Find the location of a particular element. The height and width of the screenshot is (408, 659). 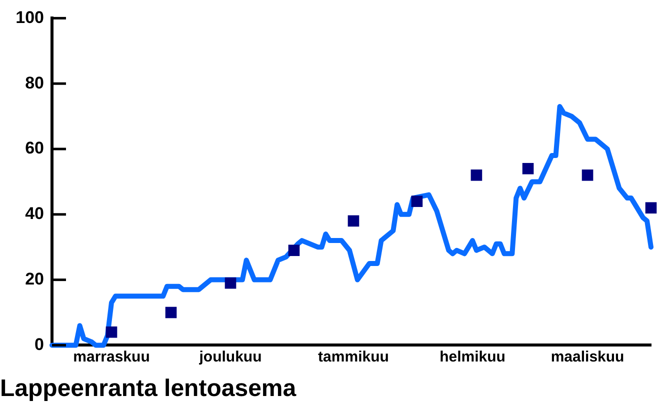

y-tick-label: 60 is located at coordinates (34, 148).